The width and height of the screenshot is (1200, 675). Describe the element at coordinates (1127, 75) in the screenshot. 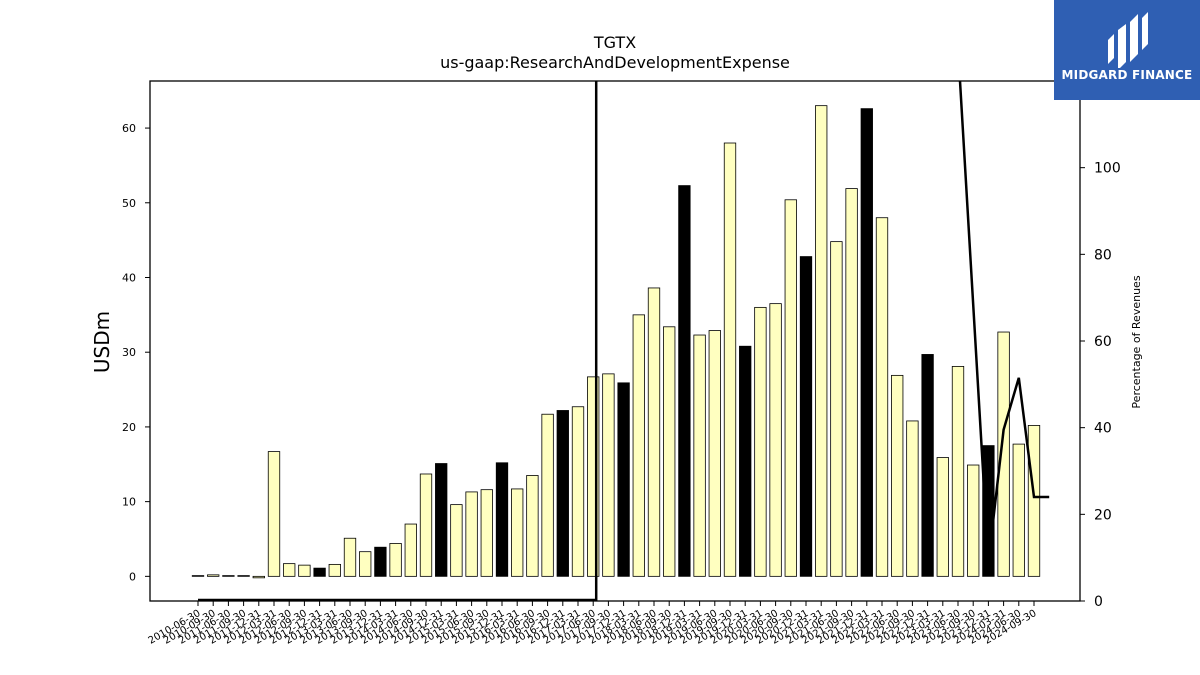

I see `logo-text: MIDGARD FINANCE` at that location.